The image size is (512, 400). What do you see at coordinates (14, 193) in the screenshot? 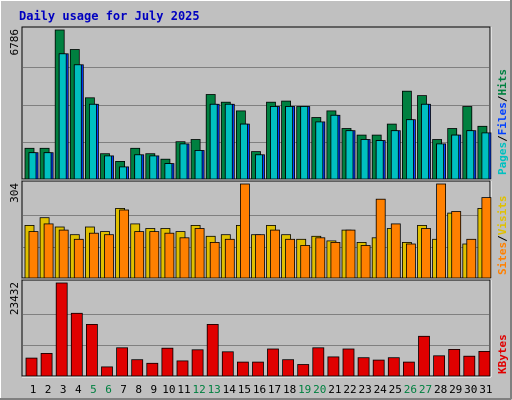
I see `y-max-label: 304` at bounding box center [14, 193].